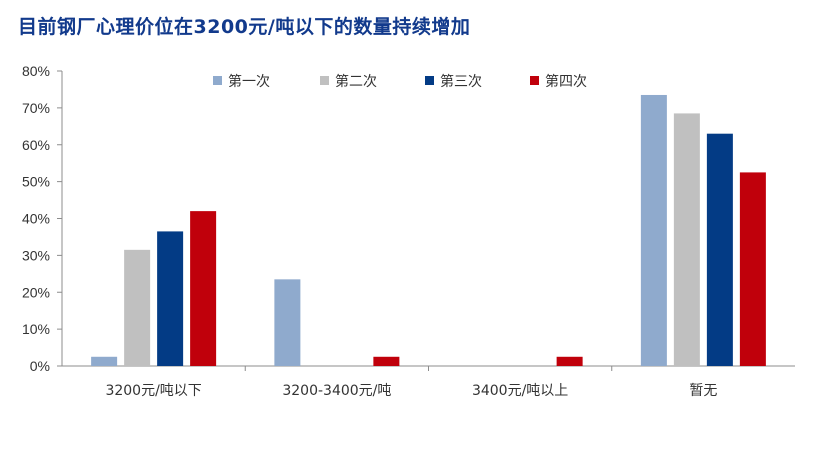 The width and height of the screenshot is (815, 461). Describe the element at coordinates (36, 255) in the screenshot. I see `y-tick-label: 30%` at that location.